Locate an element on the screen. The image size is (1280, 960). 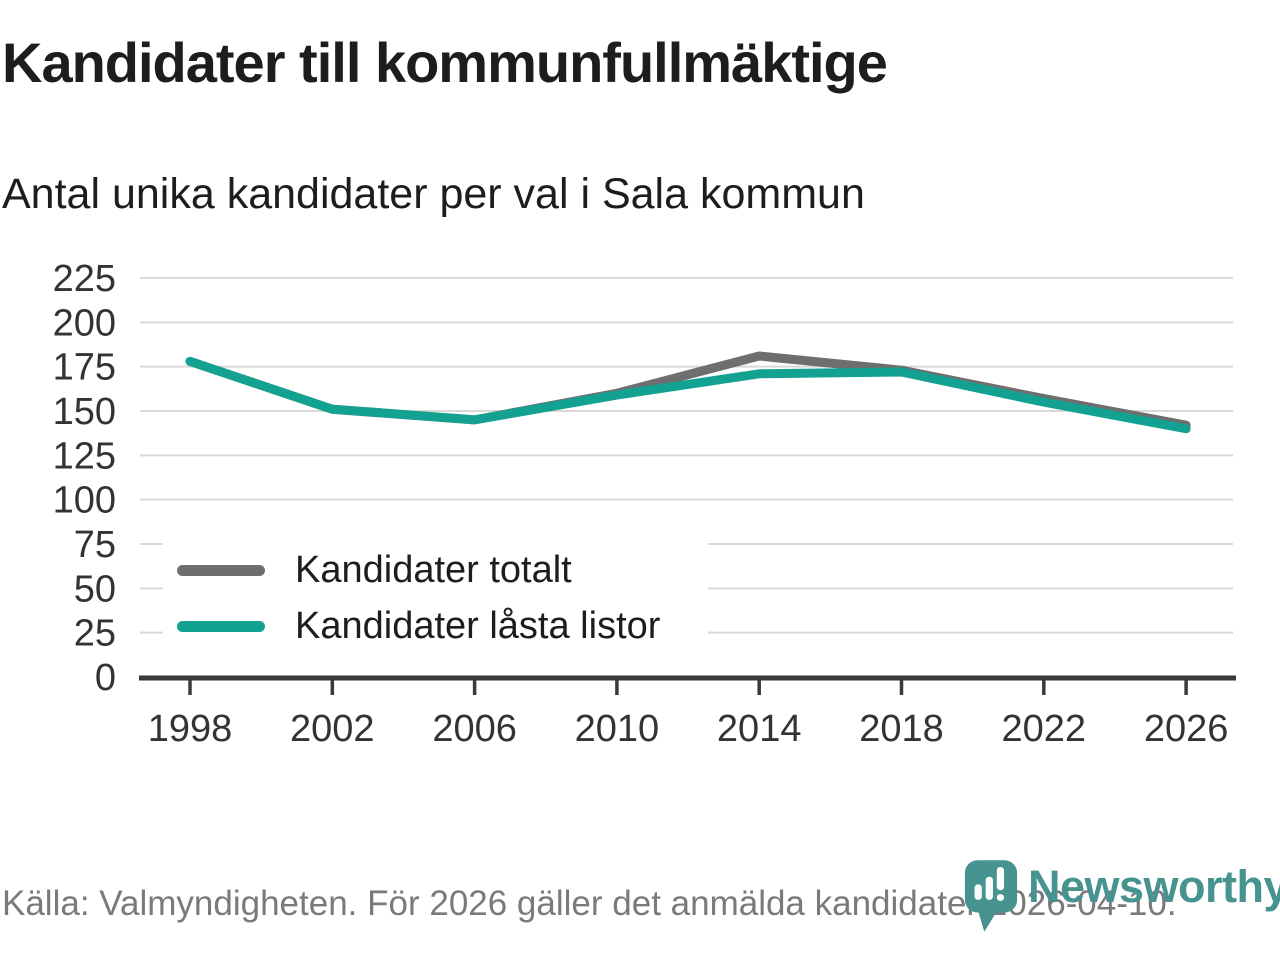
legend-item-total: Kandidater totalt is located at coordinates (442, 570).